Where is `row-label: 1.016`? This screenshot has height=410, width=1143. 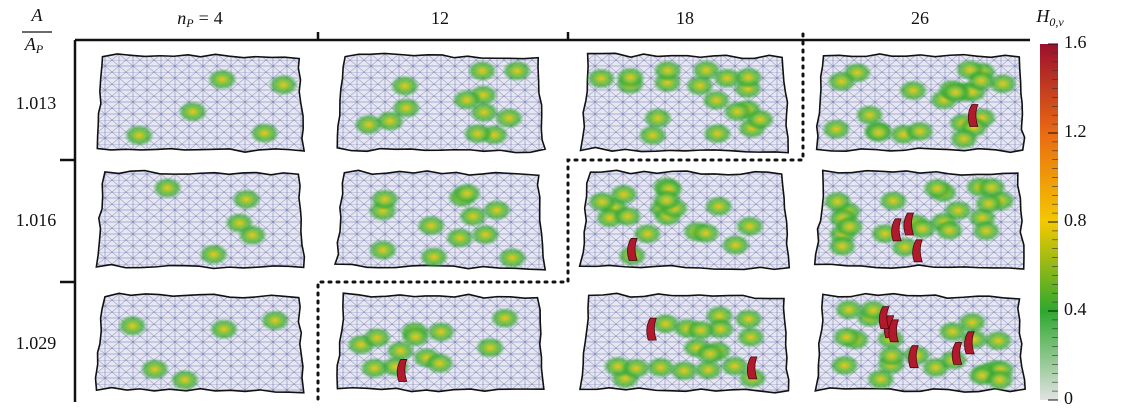
row-label: 1.016 is located at coordinates (36, 220).